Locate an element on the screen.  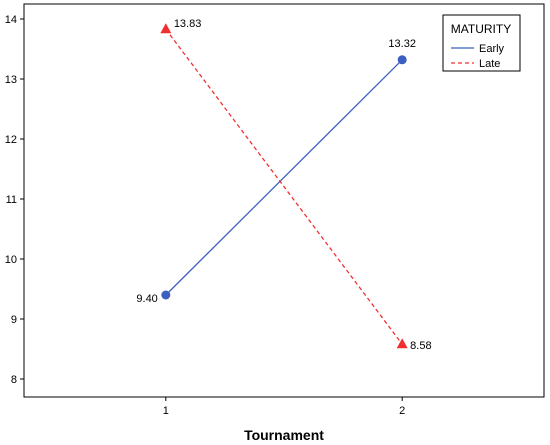
legend: MATURITY Early Late is located at coordinates (481, 43).